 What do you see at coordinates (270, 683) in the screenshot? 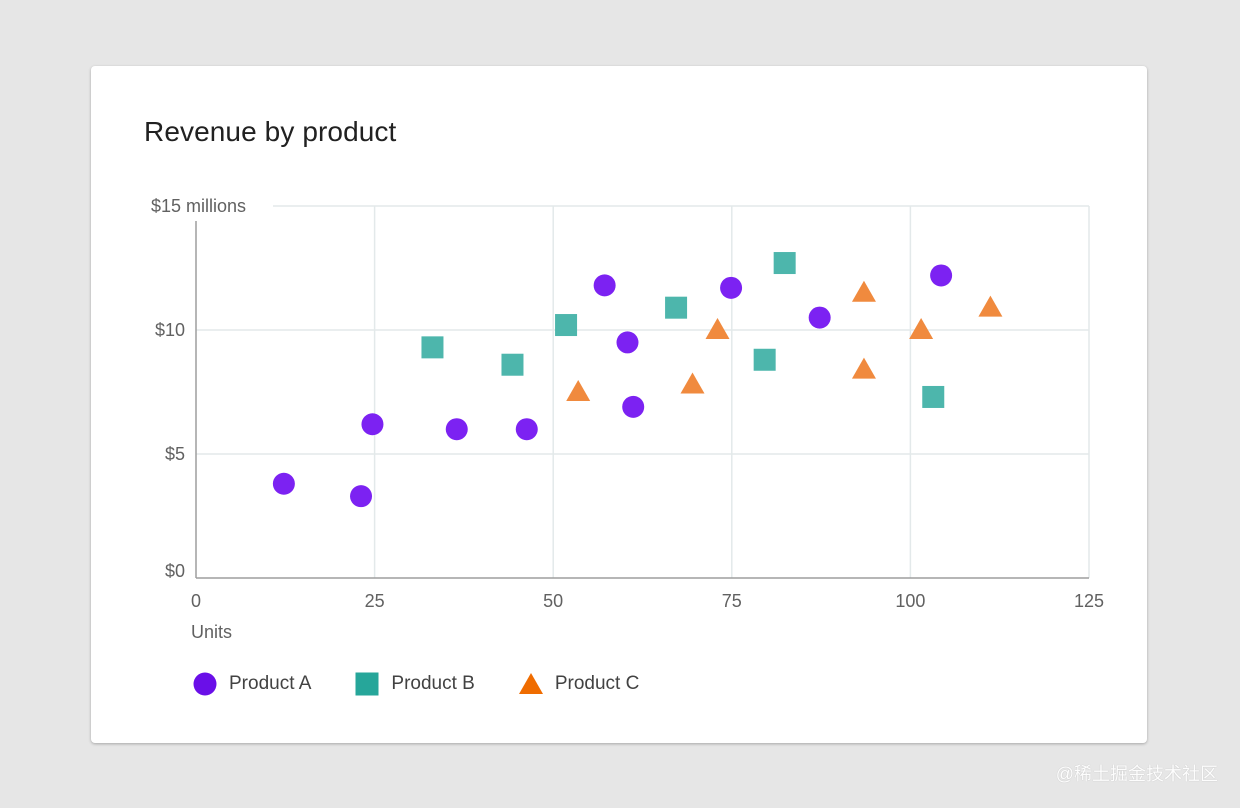
I see `legend-label: Product A` at bounding box center [270, 683].